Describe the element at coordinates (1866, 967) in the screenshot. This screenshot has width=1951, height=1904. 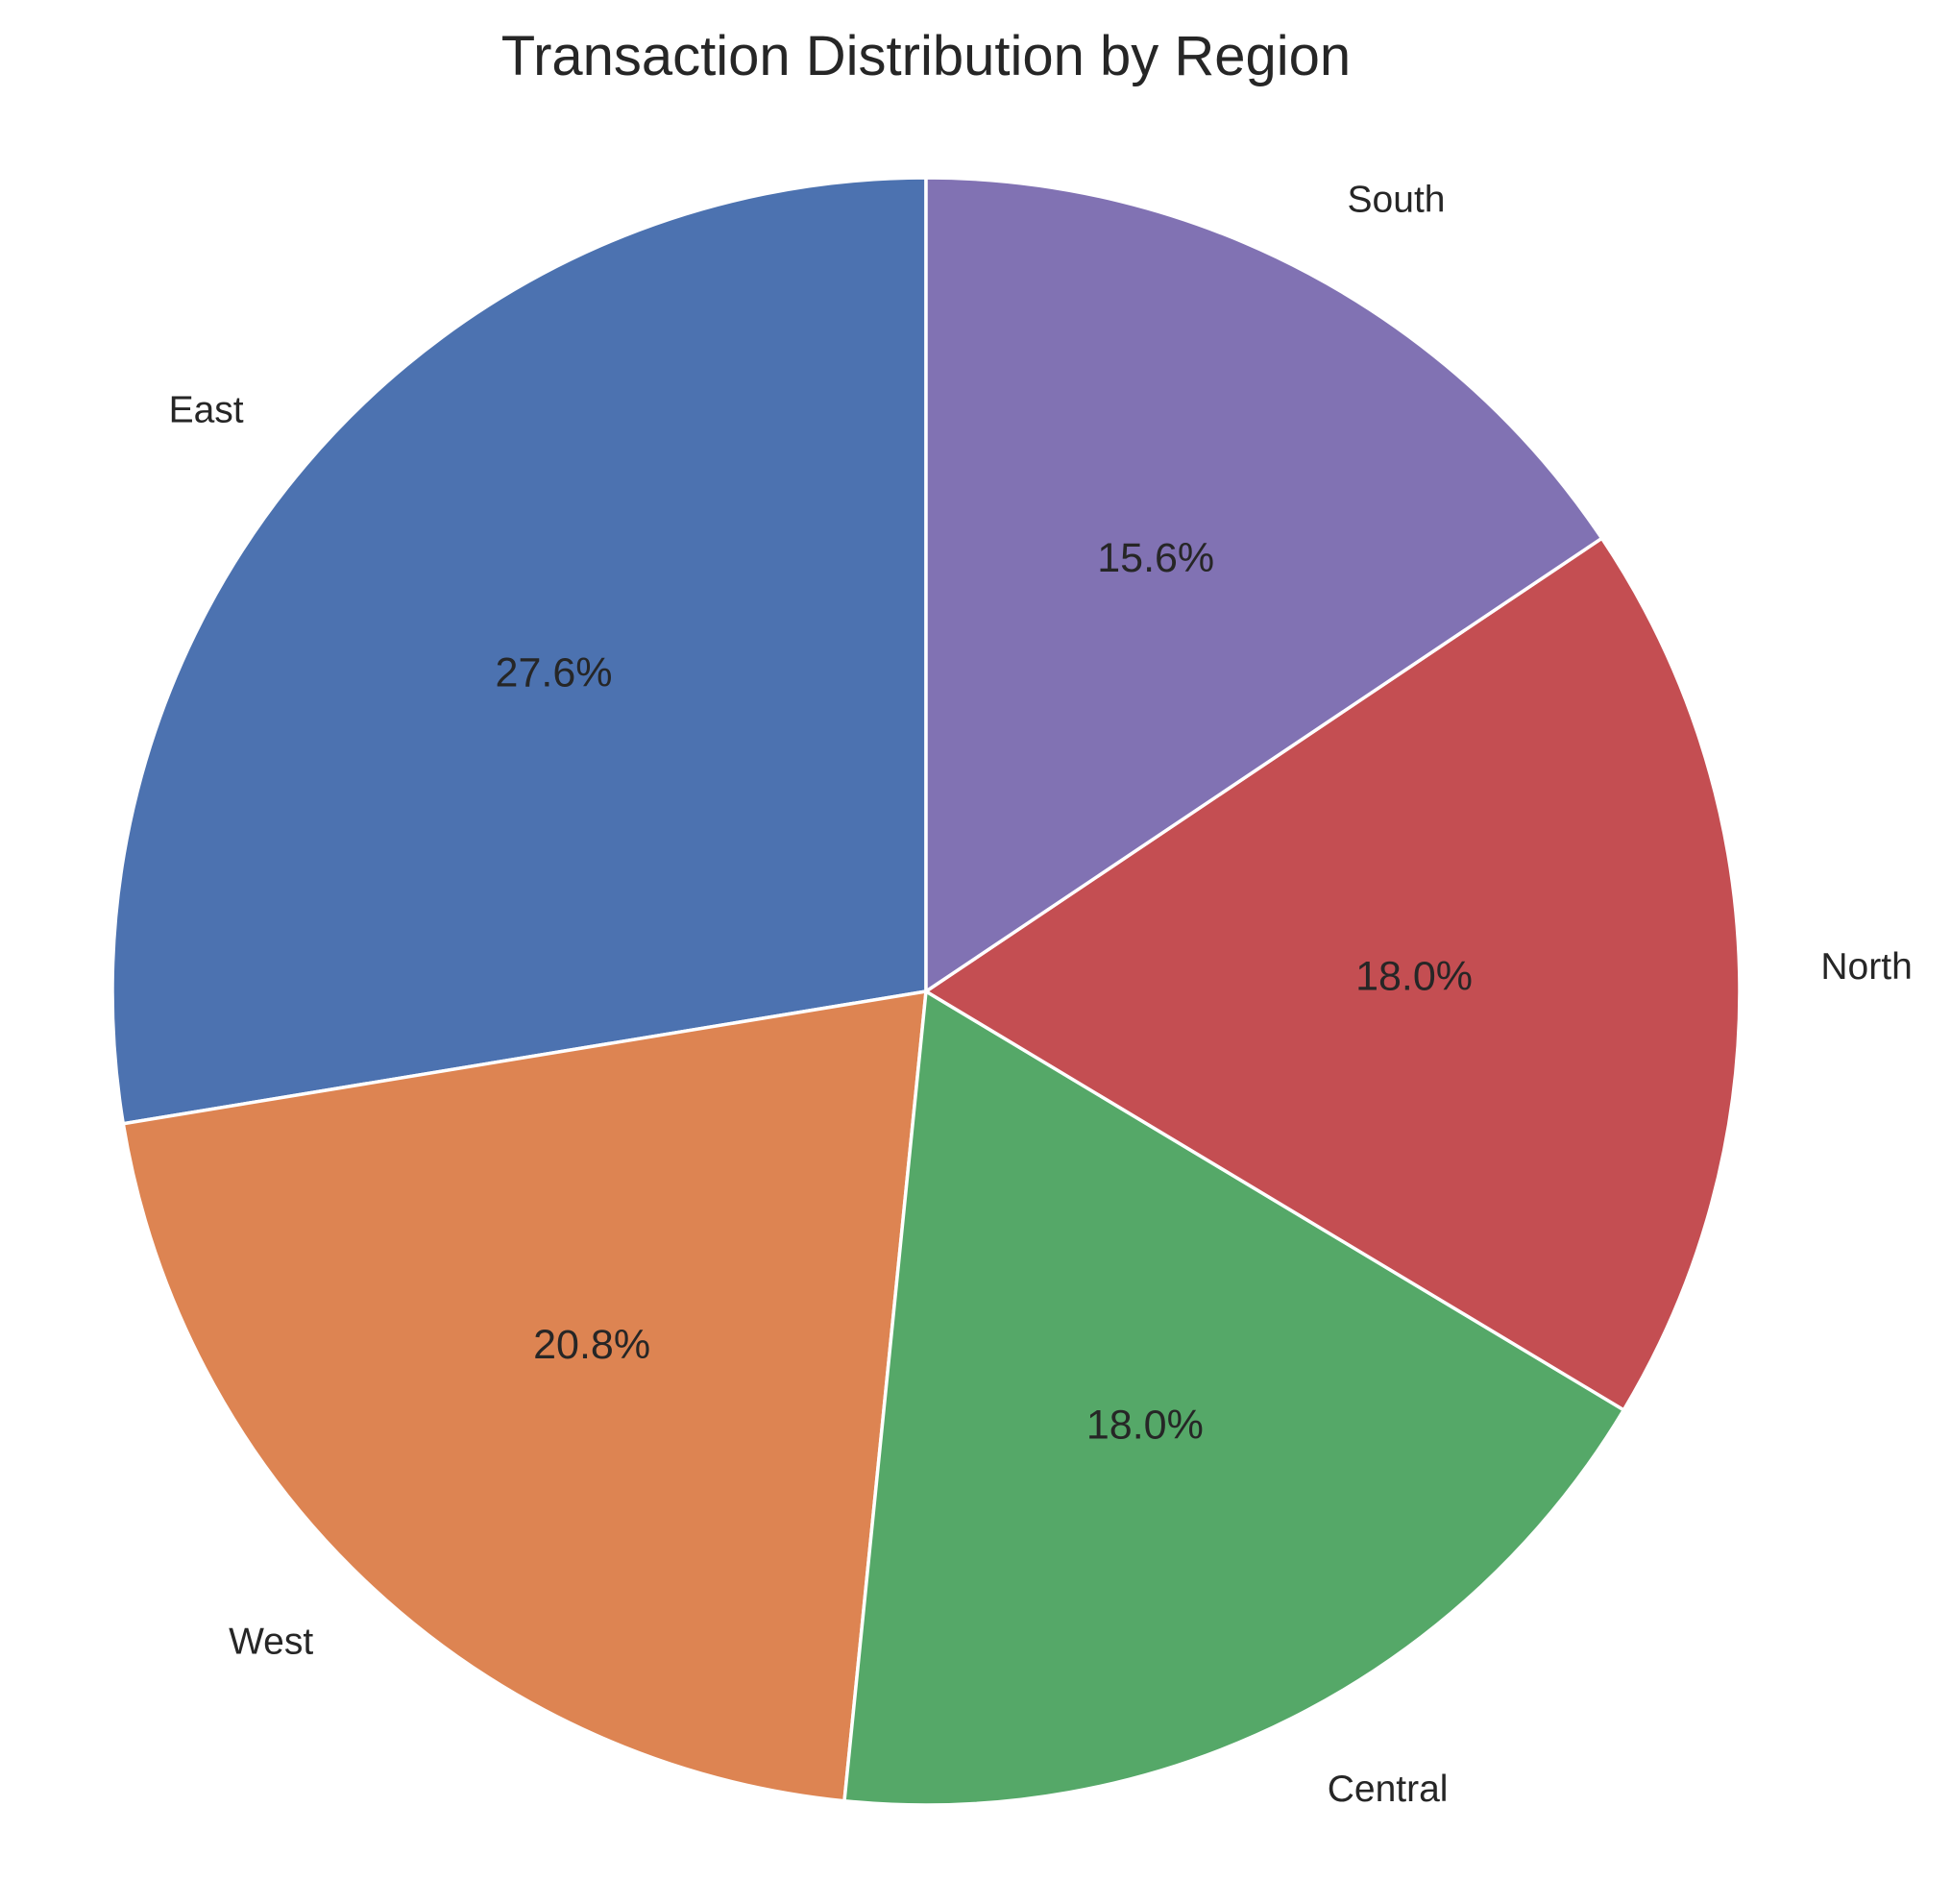
I see `slice-label-north: North` at that location.